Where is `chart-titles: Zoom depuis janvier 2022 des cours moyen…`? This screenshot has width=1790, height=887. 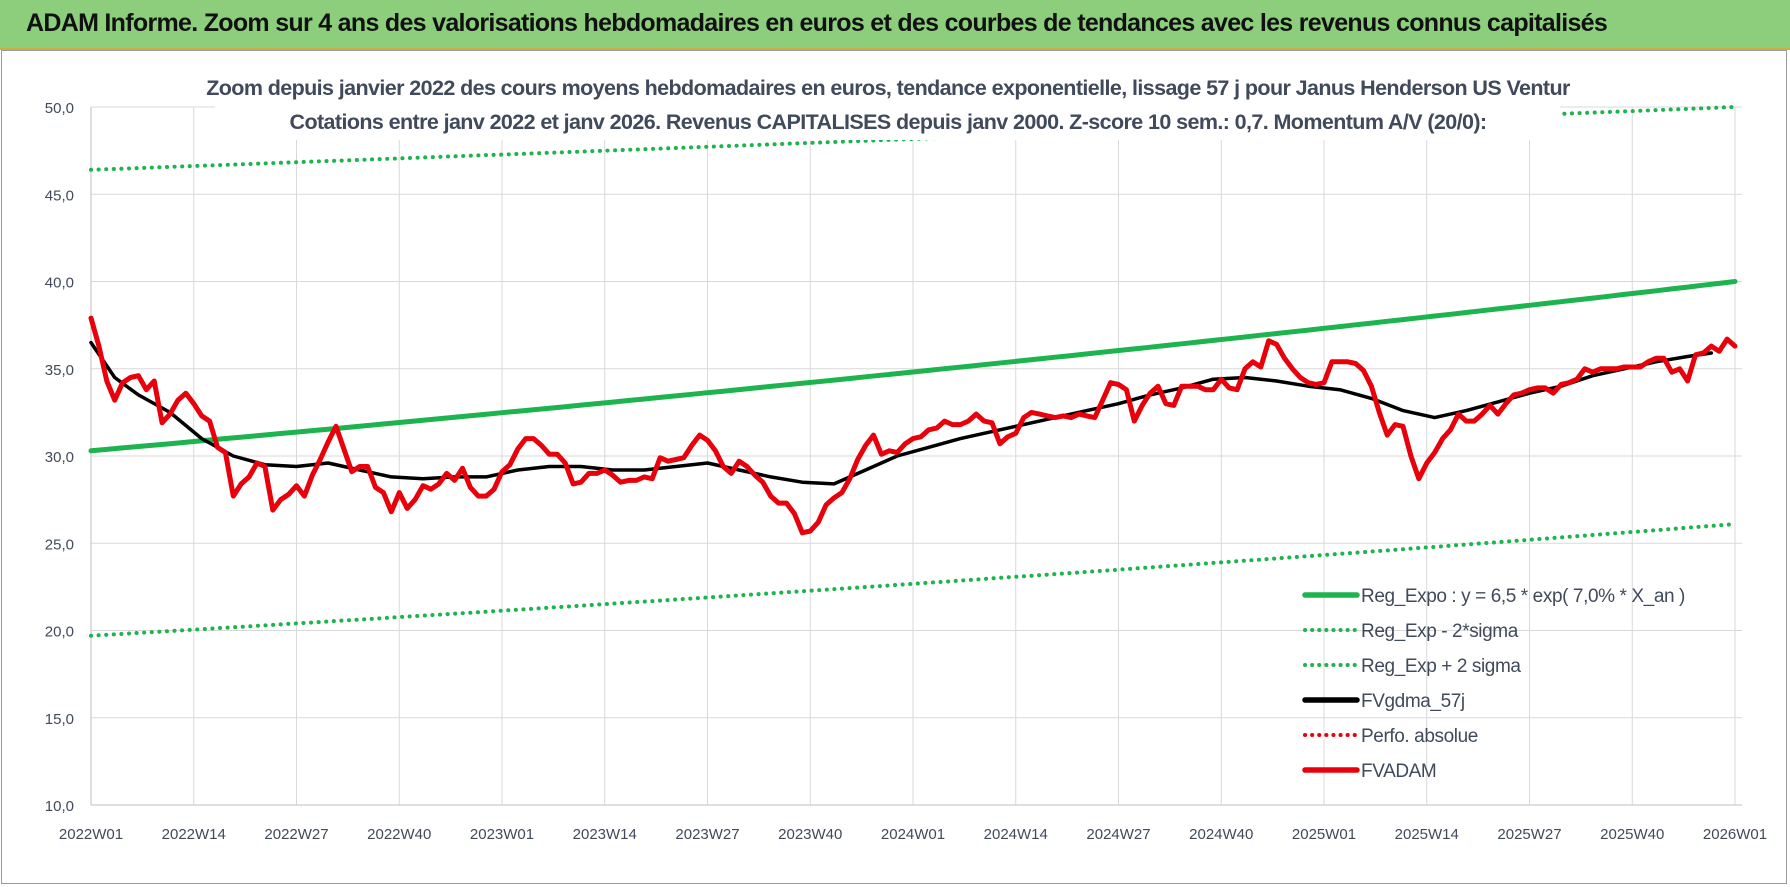
chart-titles: Zoom depuis janvier 2022 des cours moyen… is located at coordinates (889, 104).